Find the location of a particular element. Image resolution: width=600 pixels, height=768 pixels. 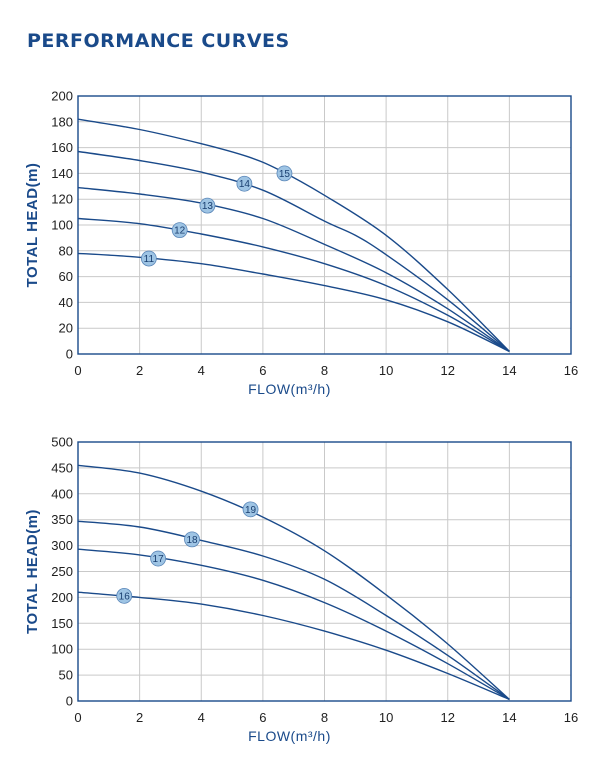

series-label-text: 13 is located at coordinates (208, 206).